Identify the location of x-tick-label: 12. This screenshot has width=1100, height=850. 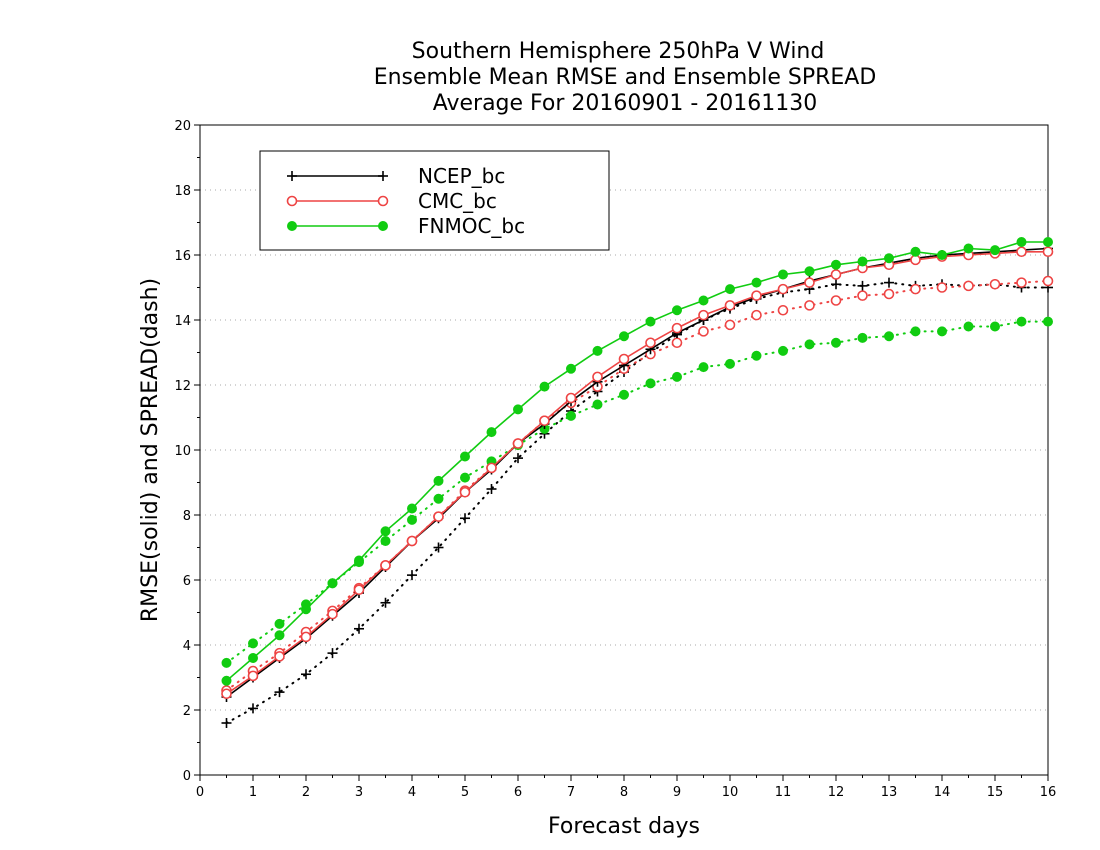
(836, 792).